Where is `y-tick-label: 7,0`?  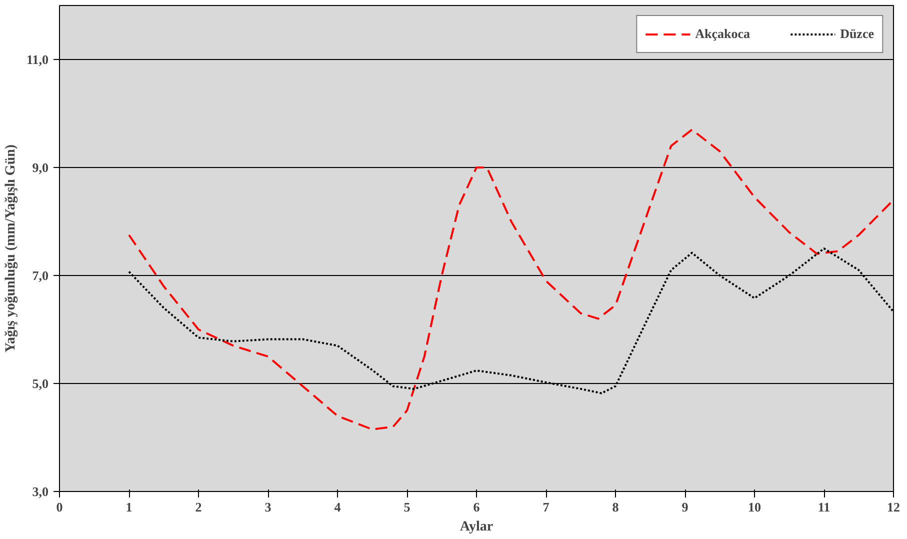
y-tick-label: 7,0 is located at coordinates (40, 275).